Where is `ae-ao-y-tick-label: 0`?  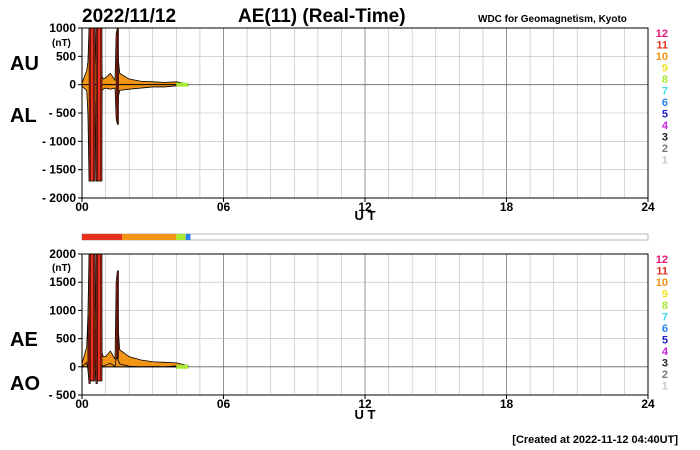 ae-ao-y-tick-label: 0 is located at coordinates (72, 367).